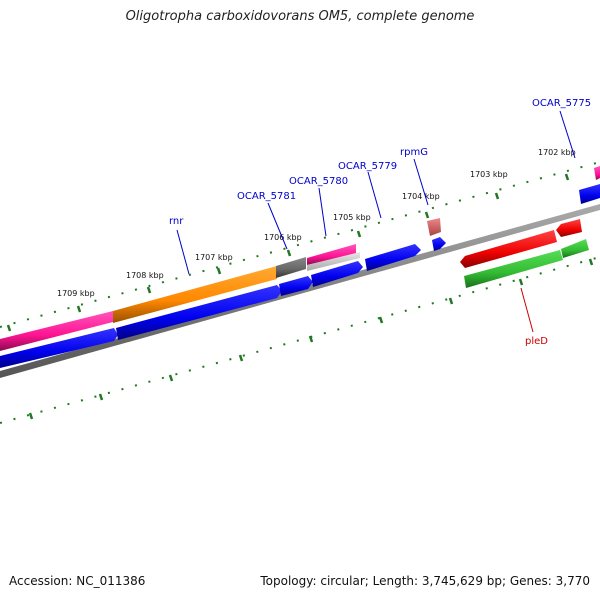 This screenshot has height=600, width=600. What do you see at coordinates (489, 174) in the screenshot?
I see `kbp-label-1703: 1703 kbp` at bounding box center [489, 174].